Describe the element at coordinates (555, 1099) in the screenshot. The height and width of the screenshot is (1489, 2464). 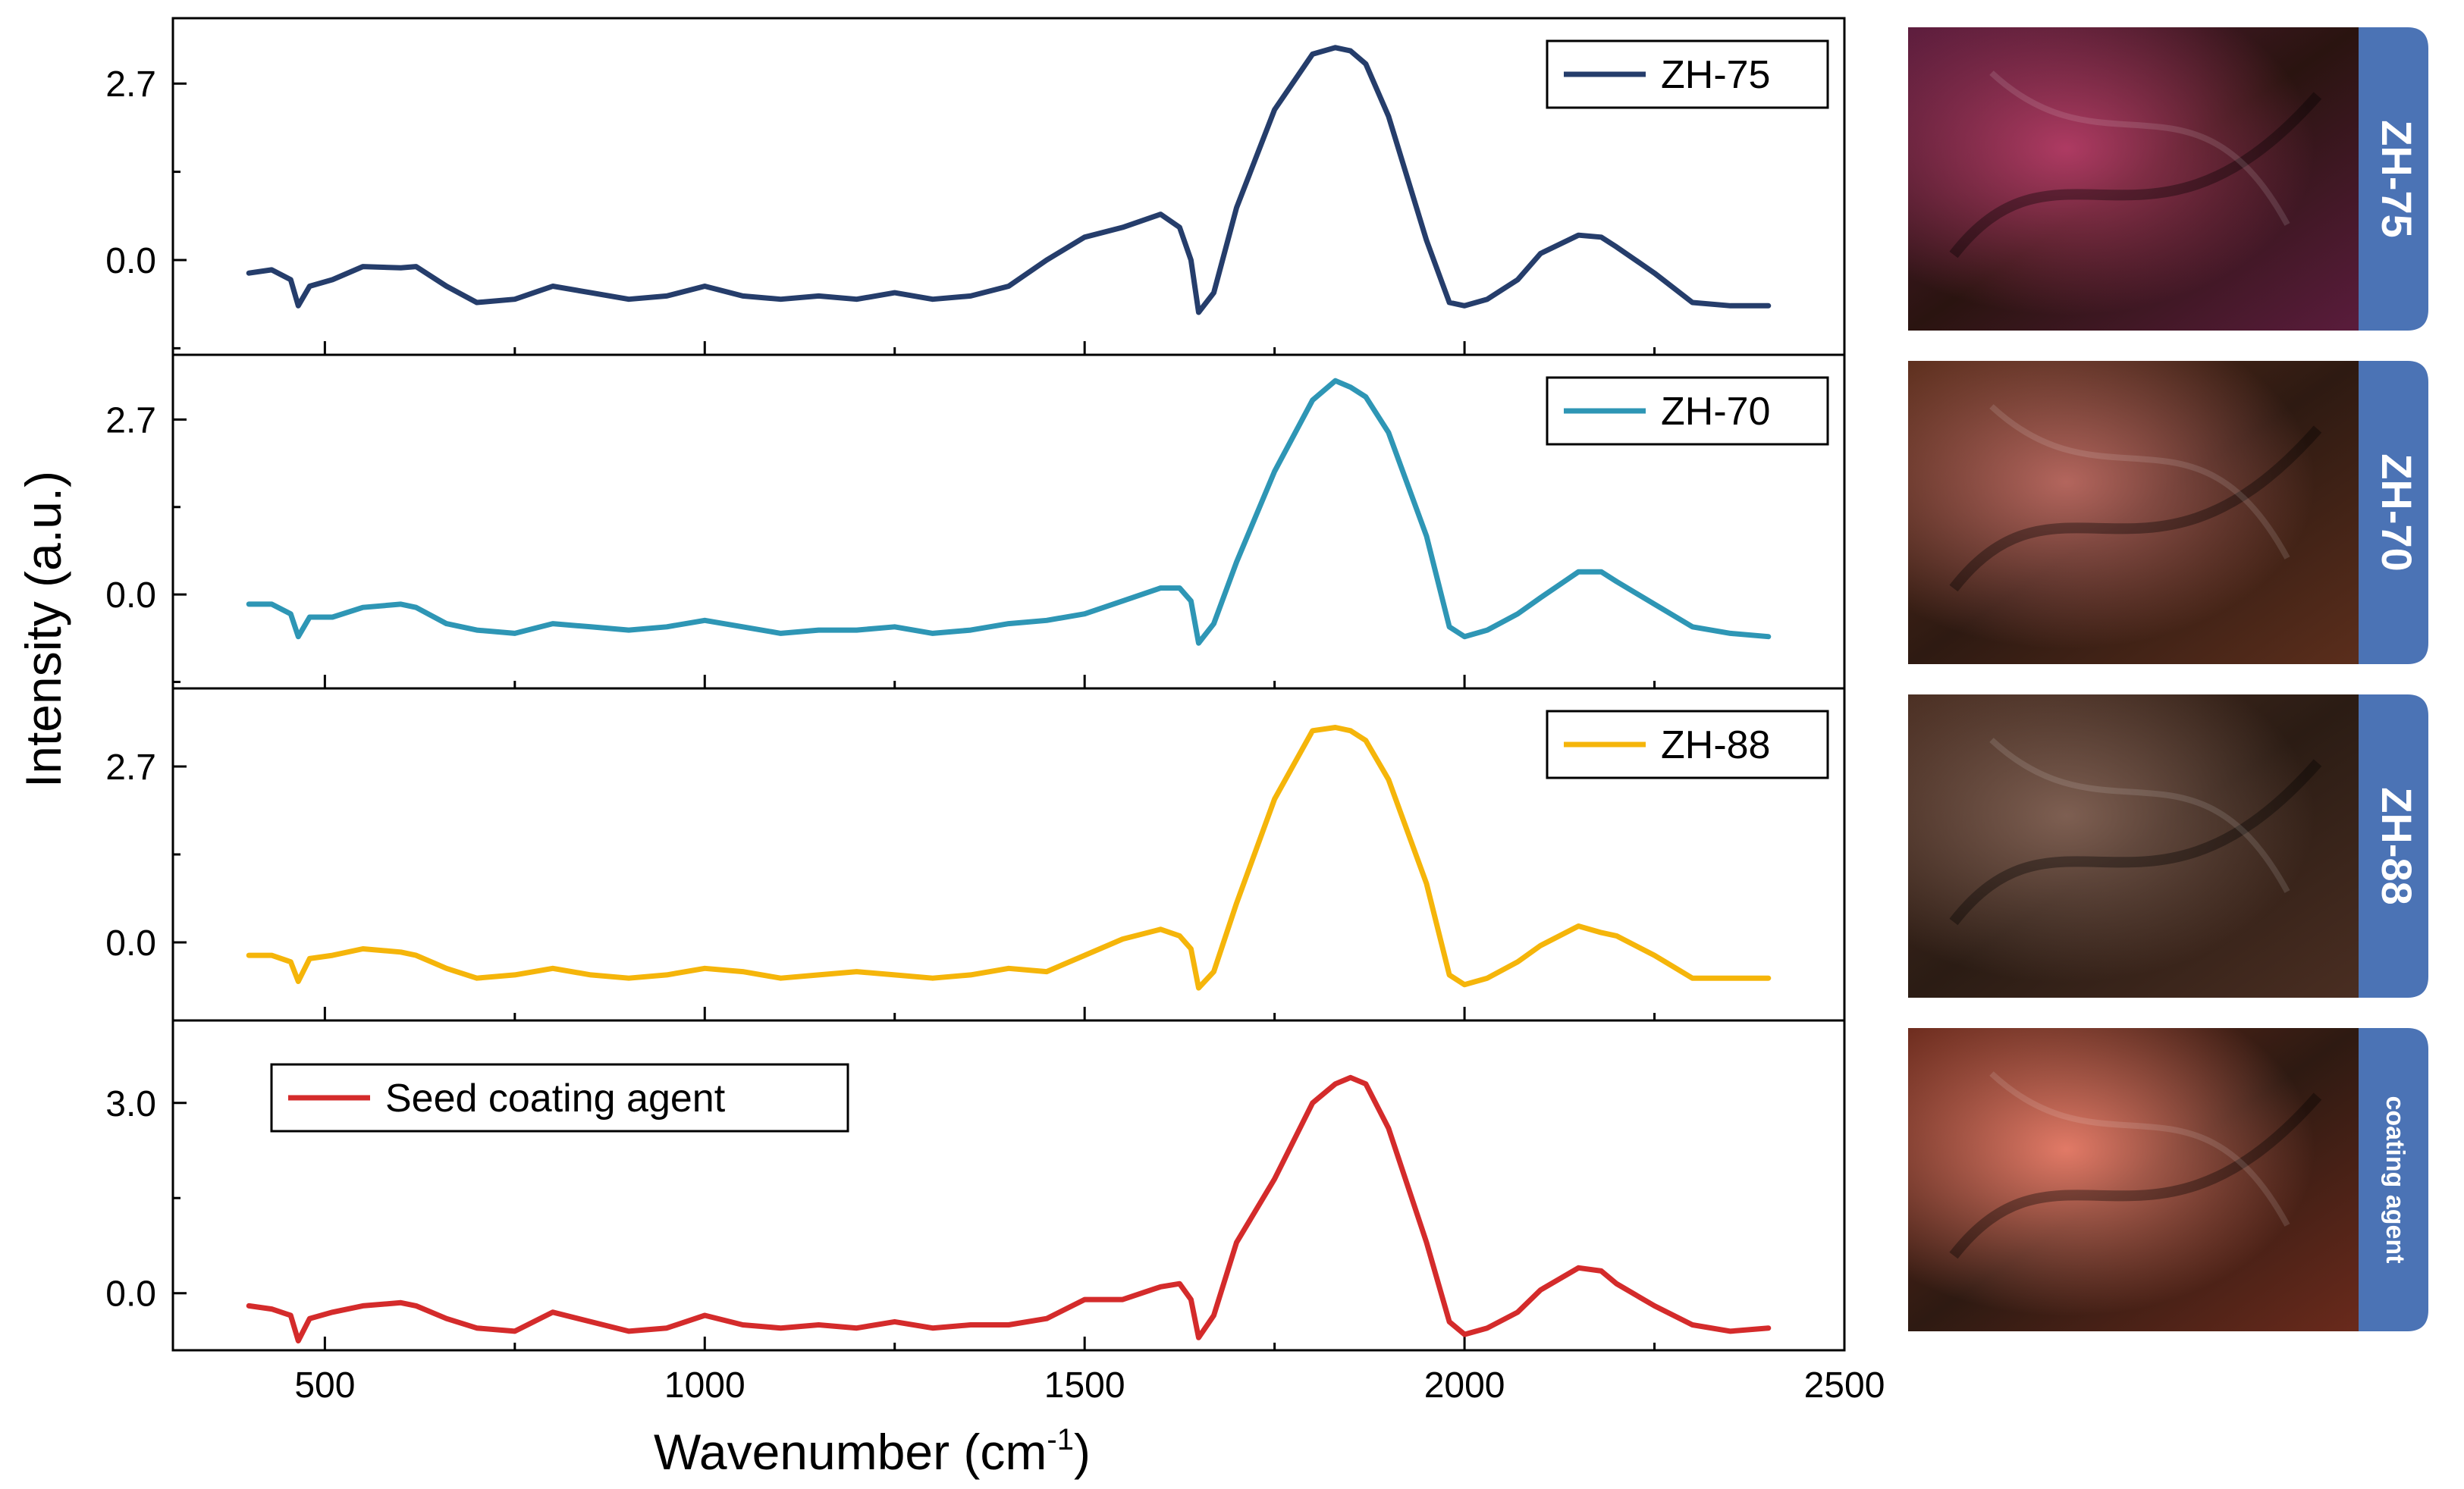
I see `legend-label: Seed coating agent` at that location.